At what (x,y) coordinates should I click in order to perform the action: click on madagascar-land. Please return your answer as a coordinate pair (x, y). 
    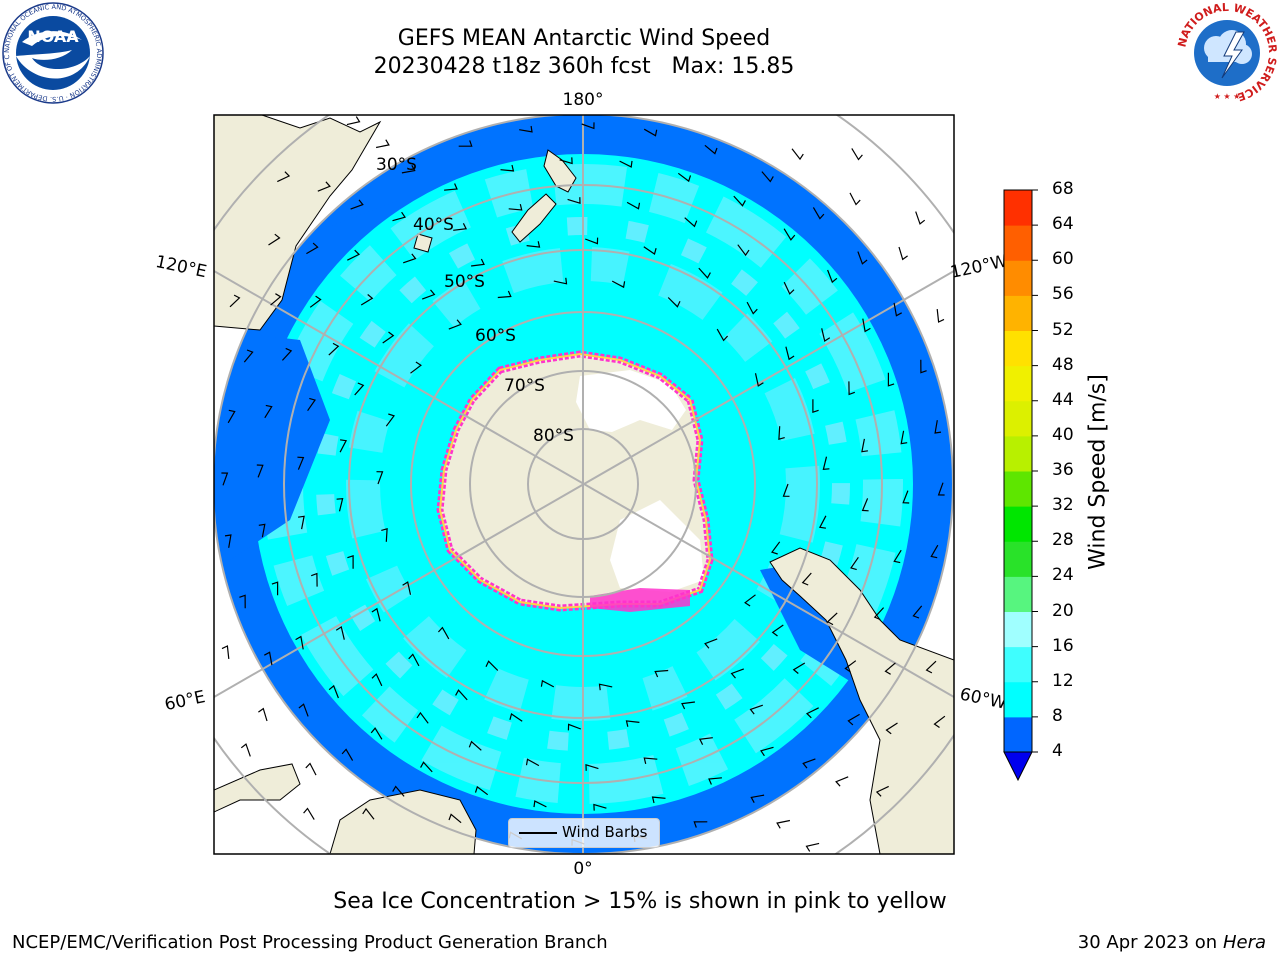
    Looking at the image, I should click on (257, 788).